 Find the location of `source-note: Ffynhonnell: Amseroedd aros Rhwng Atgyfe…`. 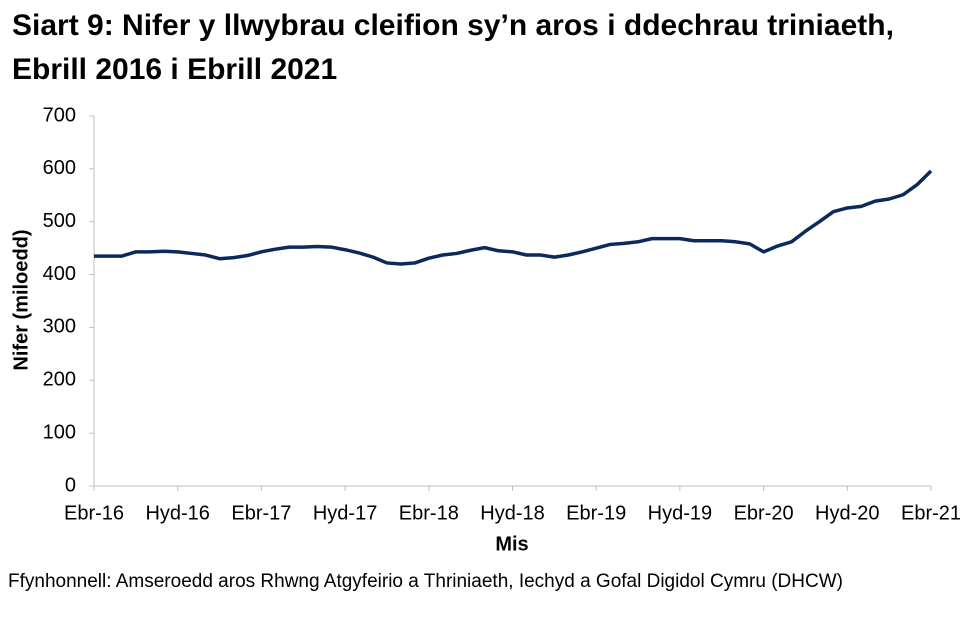

source-note: Ffynhonnell: Amseroedd aros Rhwng Atgyfe… is located at coordinates (425, 581).